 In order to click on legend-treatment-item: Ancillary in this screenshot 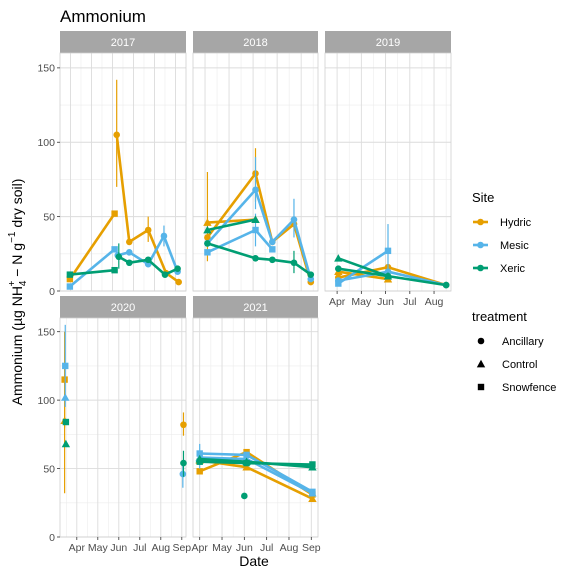, I will do `click(523, 342)`.